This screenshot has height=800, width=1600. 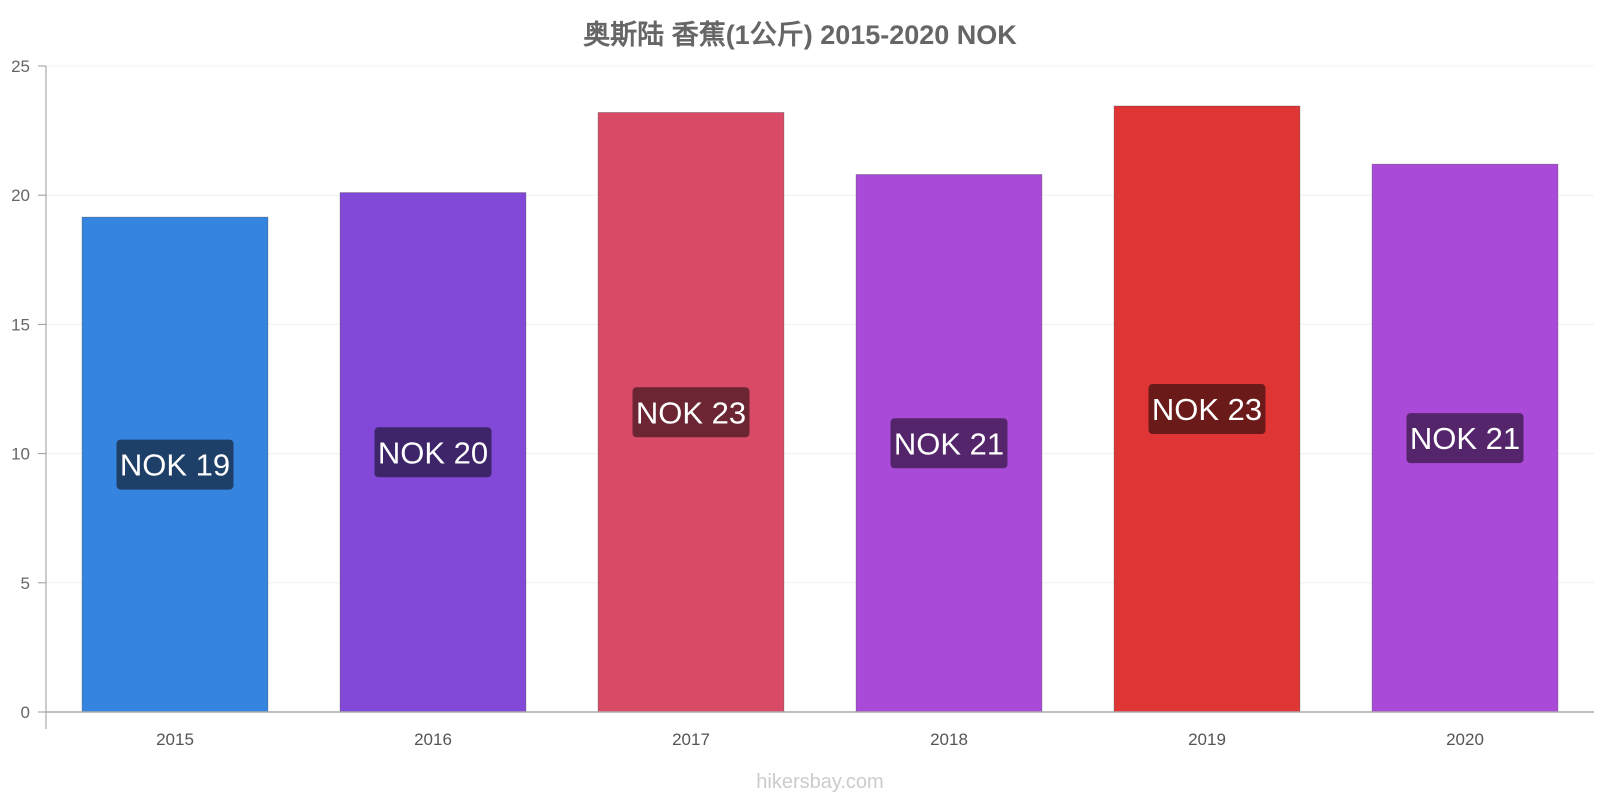 What do you see at coordinates (25, 712) in the screenshot?
I see `y-tick-label: 0` at bounding box center [25, 712].